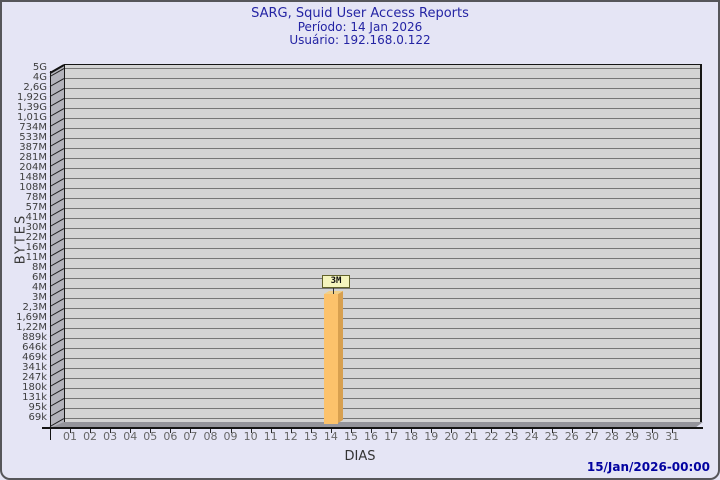 The width and height of the screenshot is (720, 480). Describe the element at coordinates (90, 436) in the screenshot. I see `x-axis-tick-label: 02` at that location.